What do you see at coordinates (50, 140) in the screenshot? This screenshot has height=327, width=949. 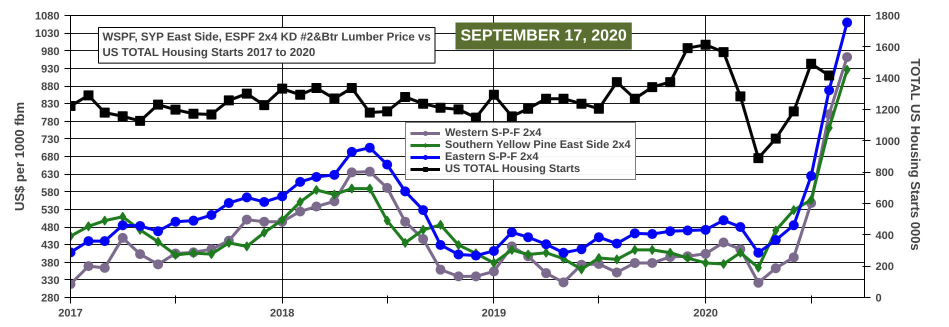 I see `y-tick-label: 730` at bounding box center [50, 140].